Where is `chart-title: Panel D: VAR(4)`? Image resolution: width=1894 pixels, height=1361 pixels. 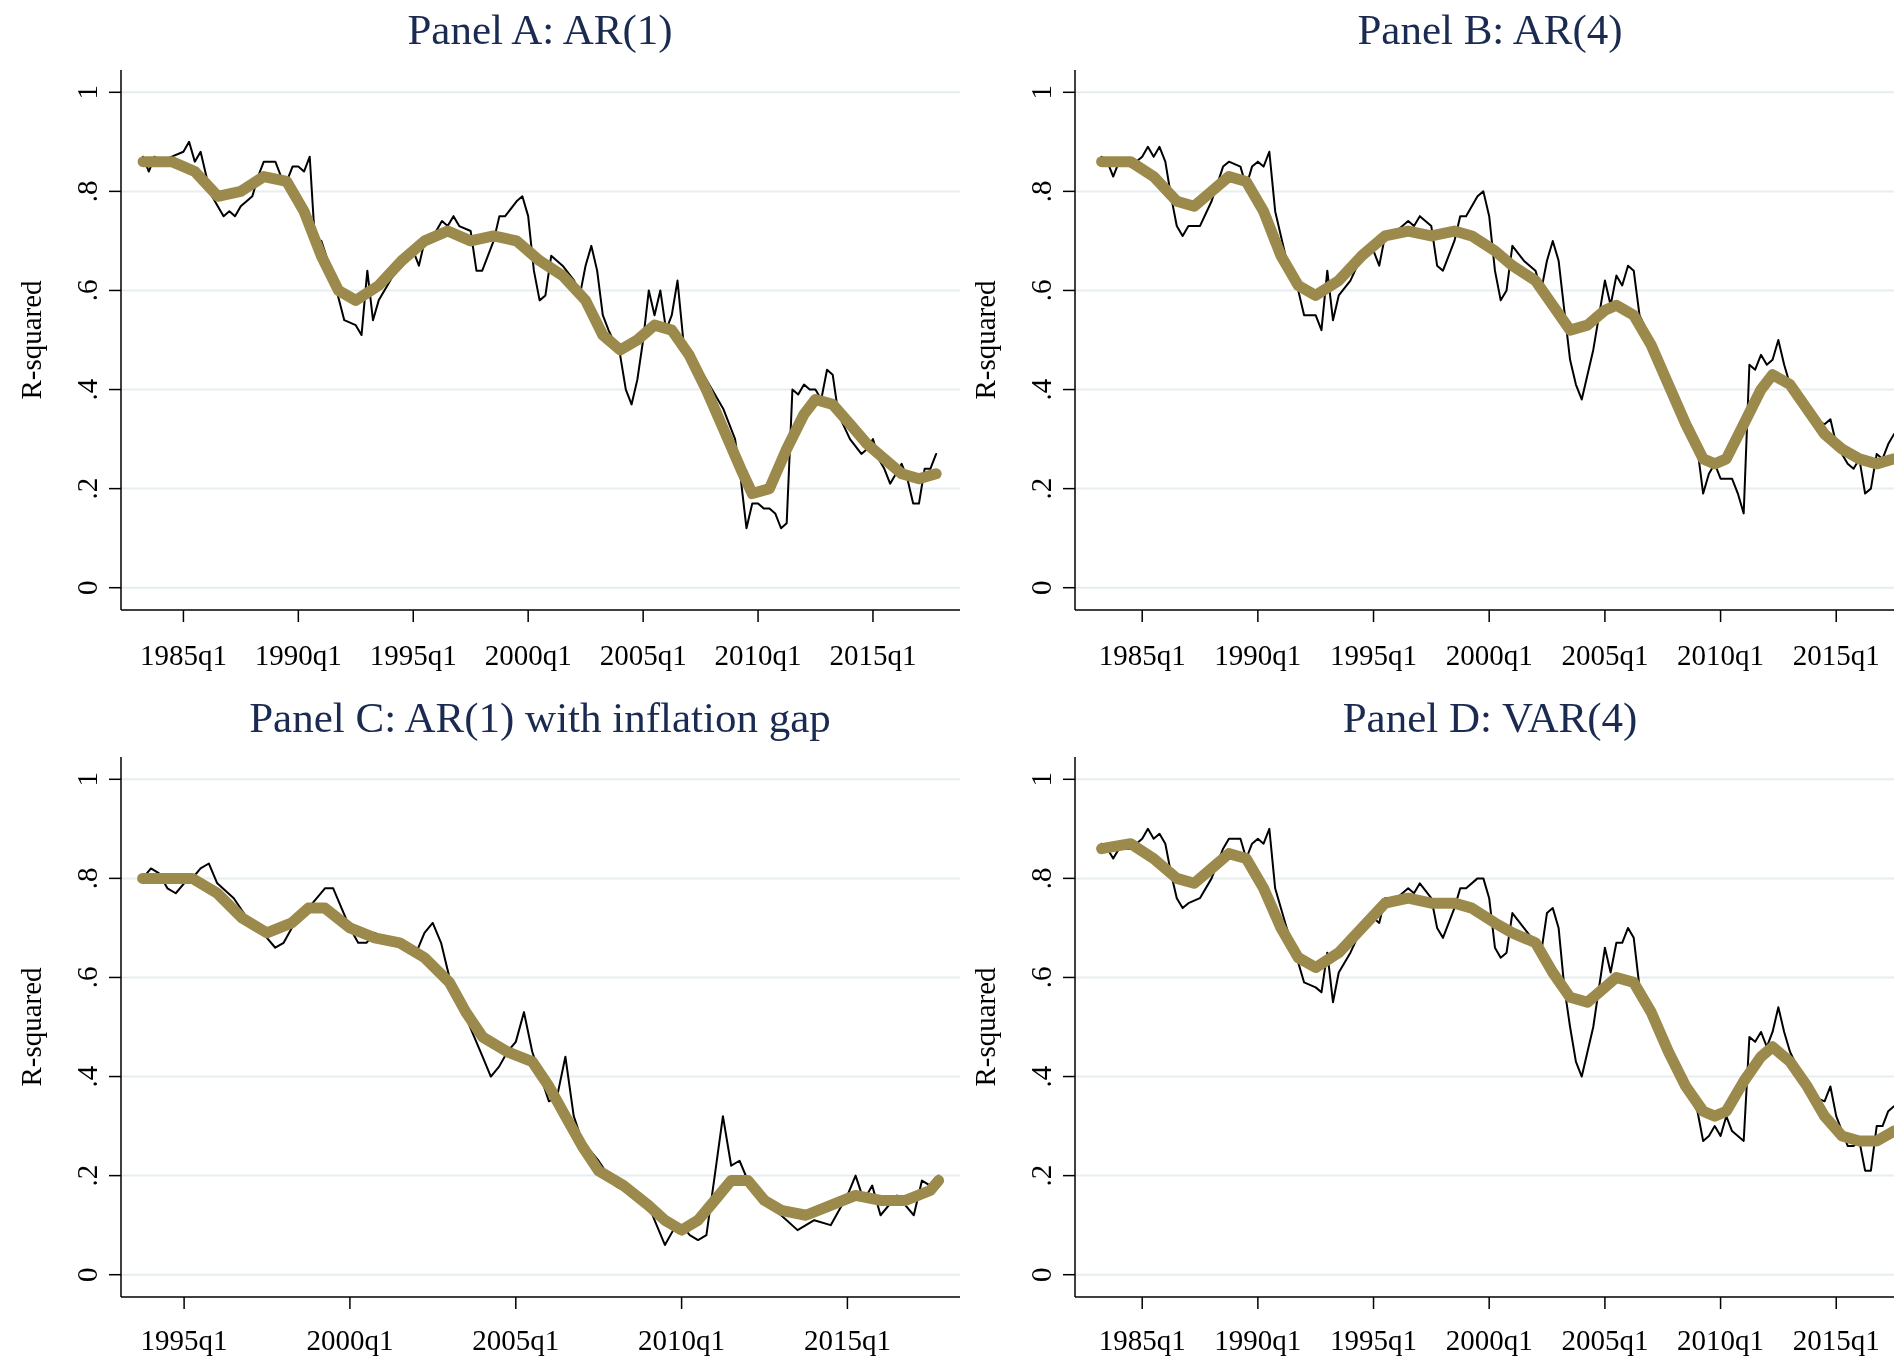 chart-title: Panel D: VAR(4) is located at coordinates (1490, 717).